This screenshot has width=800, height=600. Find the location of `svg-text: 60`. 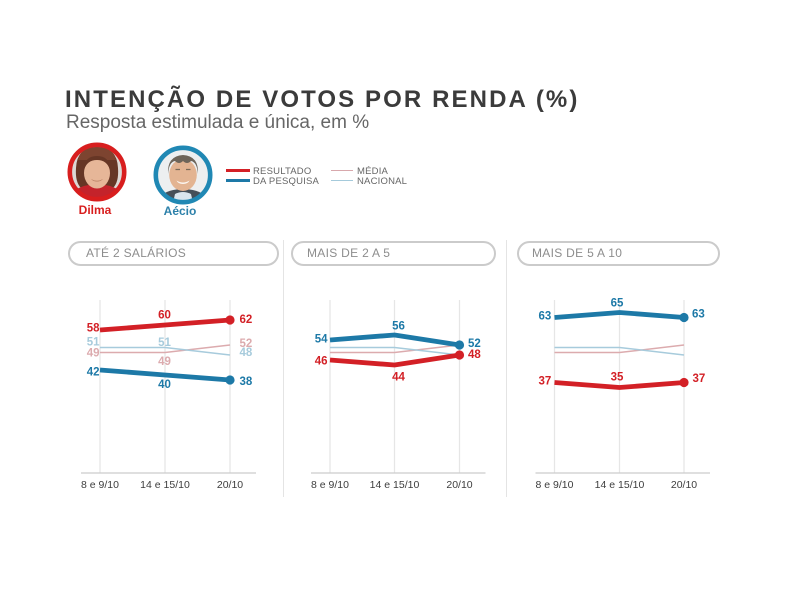

svg-text: 60 is located at coordinates (164, 316).